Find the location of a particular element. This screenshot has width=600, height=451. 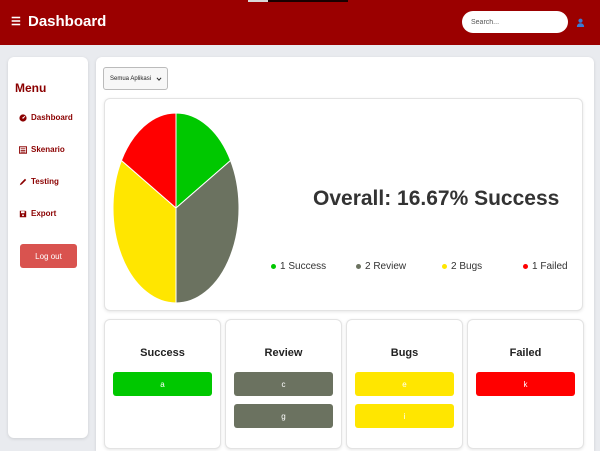

sidebar-item-testing: Testing is located at coordinates (39, 181).